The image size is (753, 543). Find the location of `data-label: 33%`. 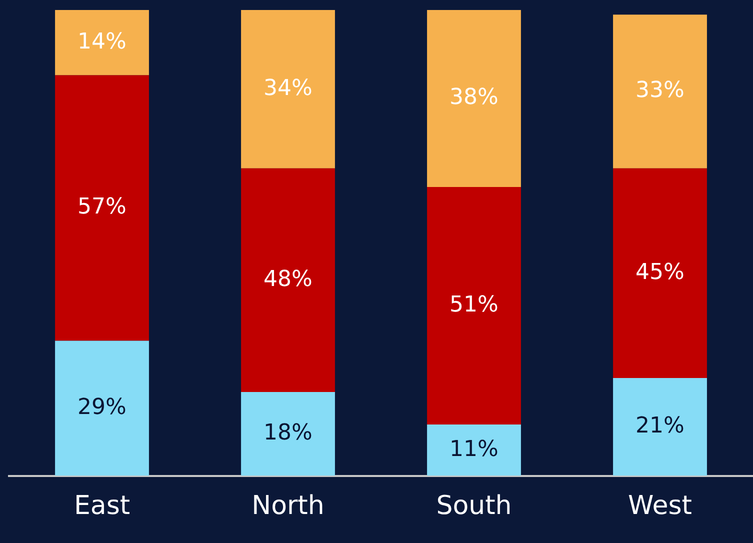

data-label: 33% is located at coordinates (660, 91).